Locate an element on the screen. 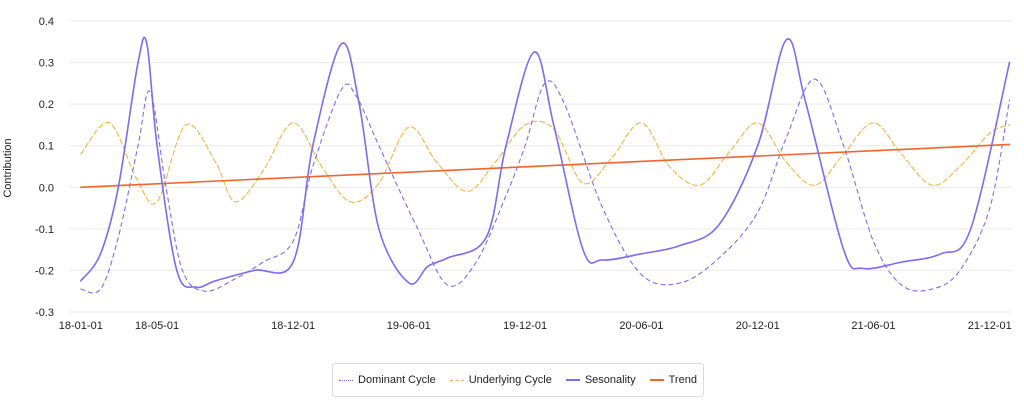 The width and height of the screenshot is (1024, 411). y-axis-title: Contribution is located at coordinates (8, 167).